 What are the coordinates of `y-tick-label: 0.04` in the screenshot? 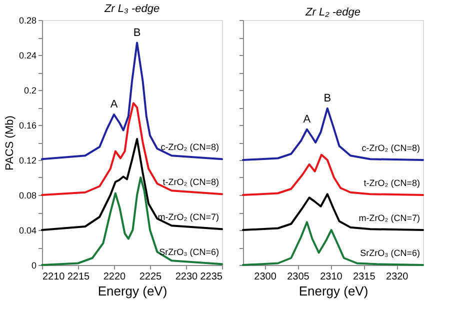 It's located at (27, 231).